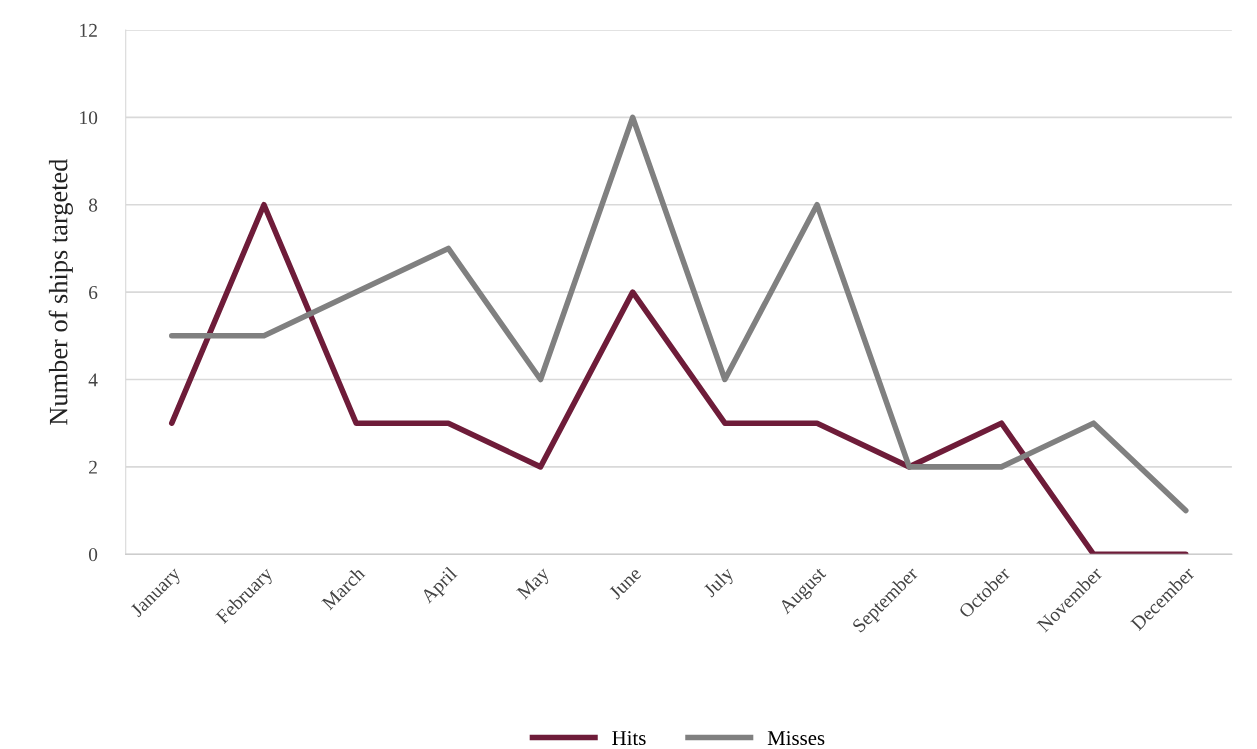  I want to click on y-axis-title: Number of ships targeted, so click(60, 291).